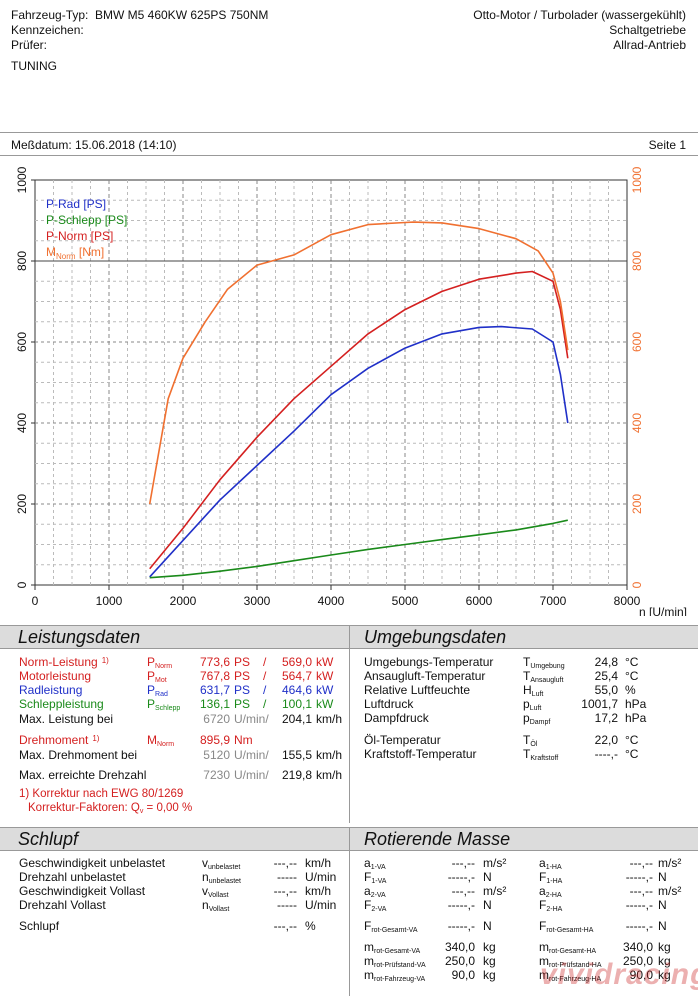 This screenshot has width=698, height=996. Describe the element at coordinates (632, 754) in the screenshot. I see `environment-unit: °C` at that location.